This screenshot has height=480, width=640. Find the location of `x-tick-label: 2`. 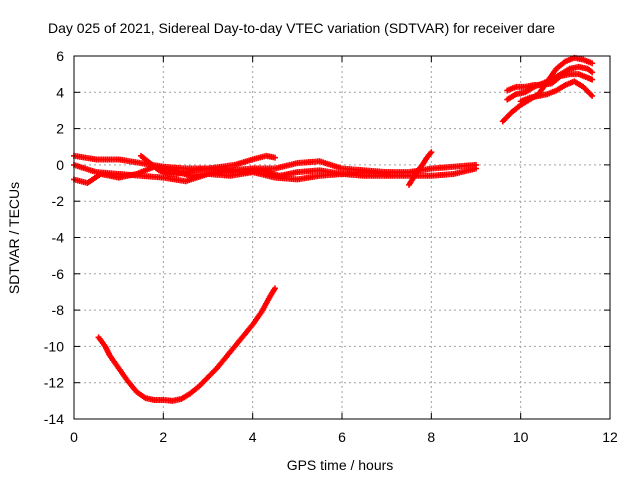

x-tick-label: 2 is located at coordinates (163, 437).